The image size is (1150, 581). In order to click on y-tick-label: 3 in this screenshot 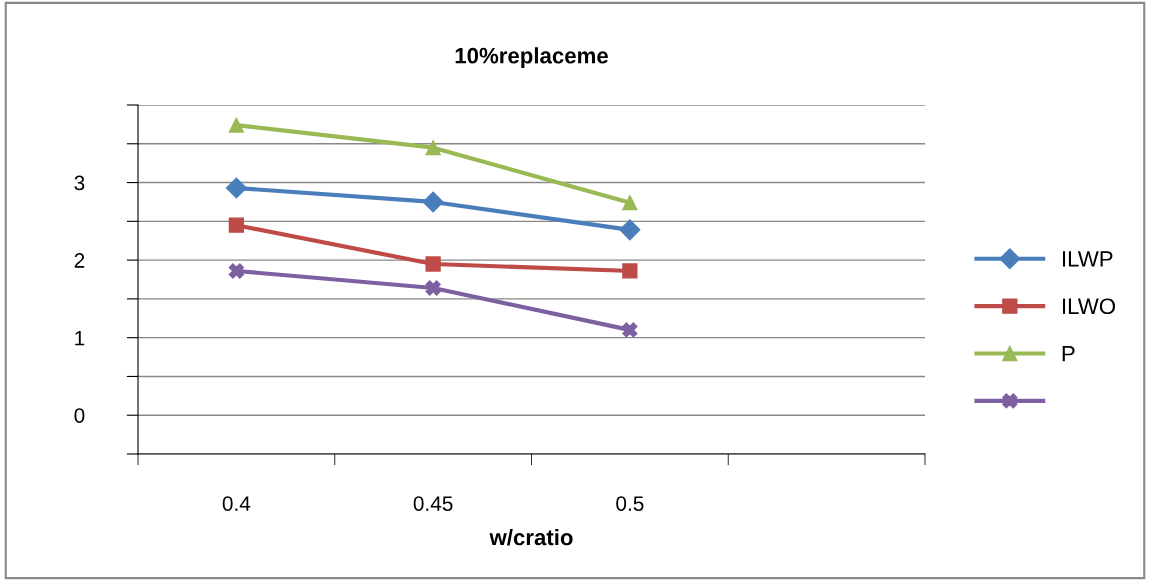, I will do `click(79, 183)`.